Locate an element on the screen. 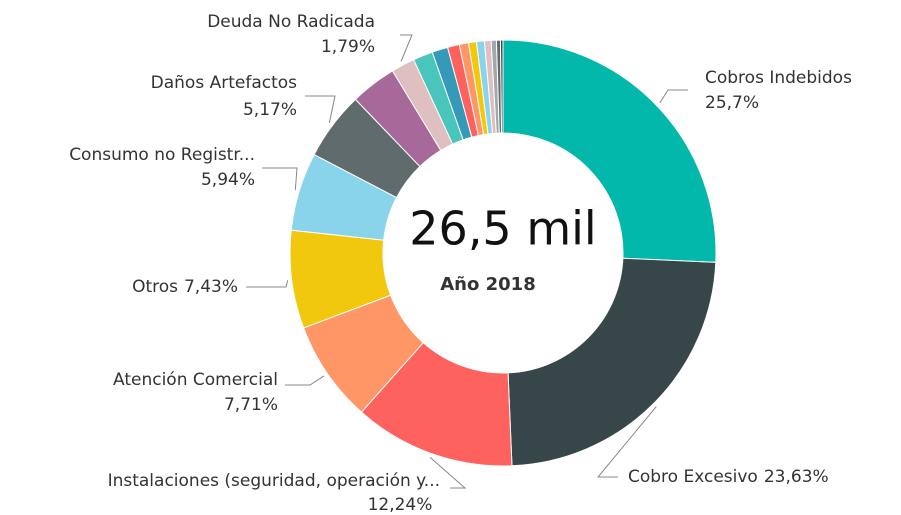 This screenshot has height=515, width=901. value-label: 5,17% is located at coordinates (270, 110).